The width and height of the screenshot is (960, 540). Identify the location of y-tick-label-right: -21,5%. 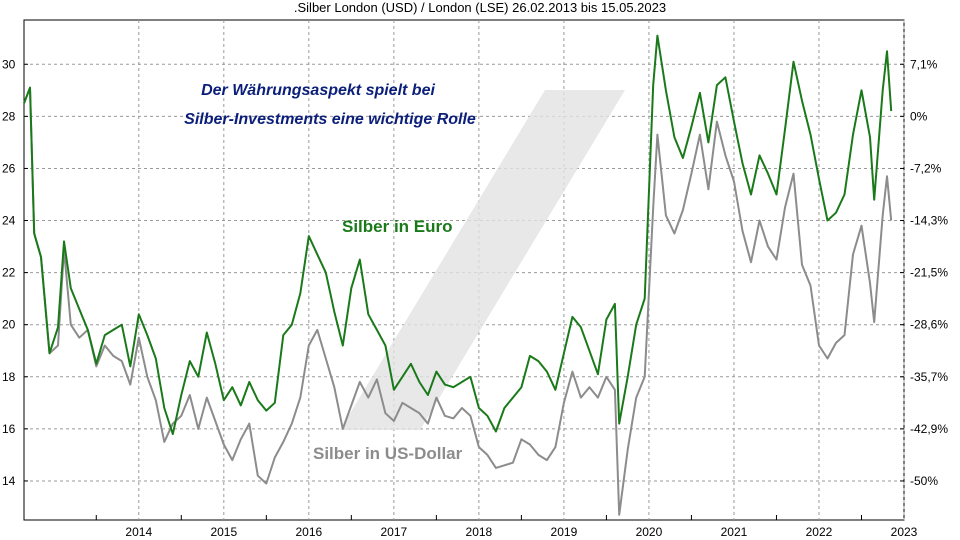
(929, 273).